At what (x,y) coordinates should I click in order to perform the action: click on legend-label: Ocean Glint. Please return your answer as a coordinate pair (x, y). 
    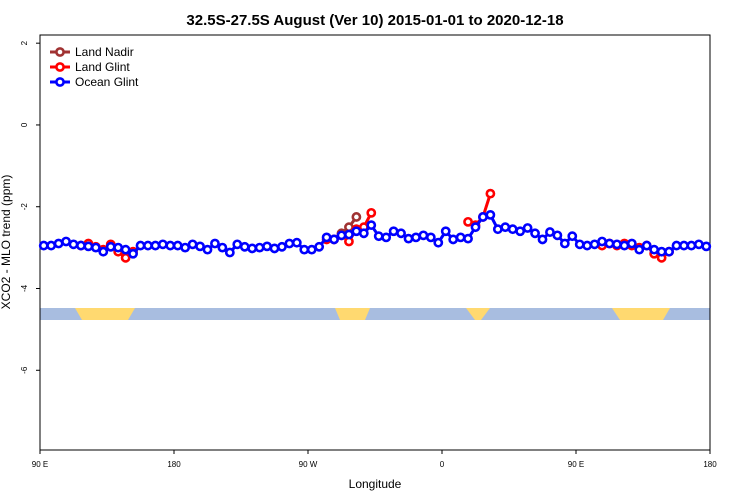
    Looking at the image, I should click on (107, 82).